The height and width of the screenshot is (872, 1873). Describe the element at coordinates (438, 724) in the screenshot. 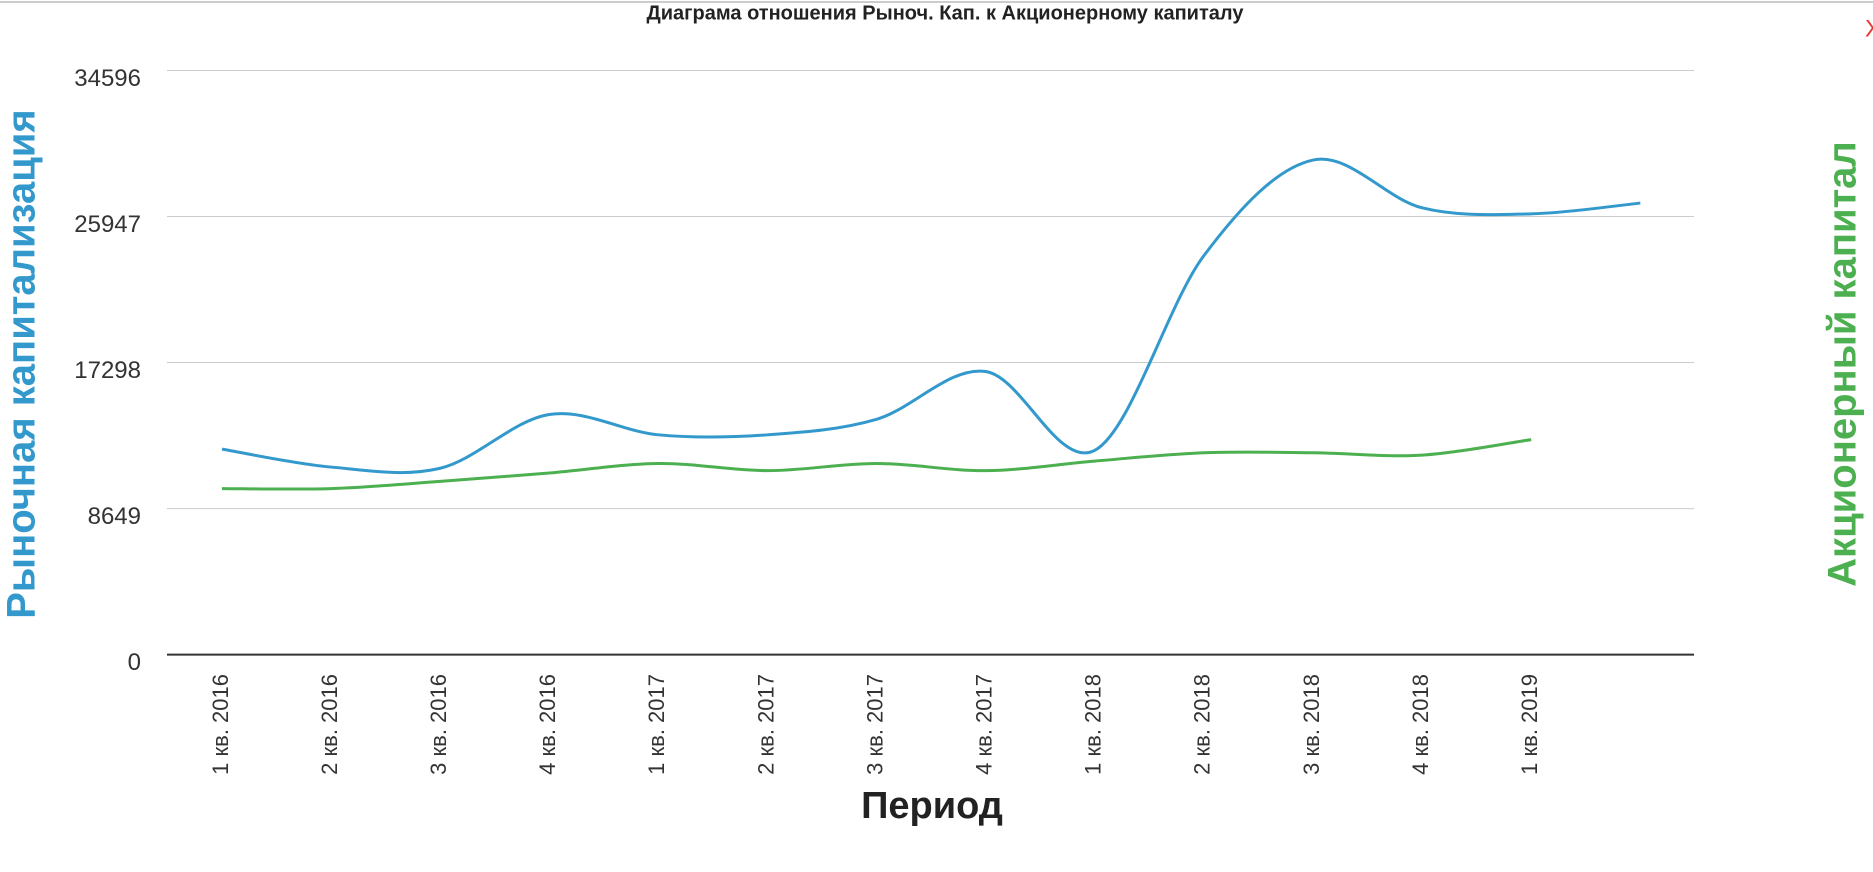

I see `x-tick-label: 3 кв. 2016` at that location.